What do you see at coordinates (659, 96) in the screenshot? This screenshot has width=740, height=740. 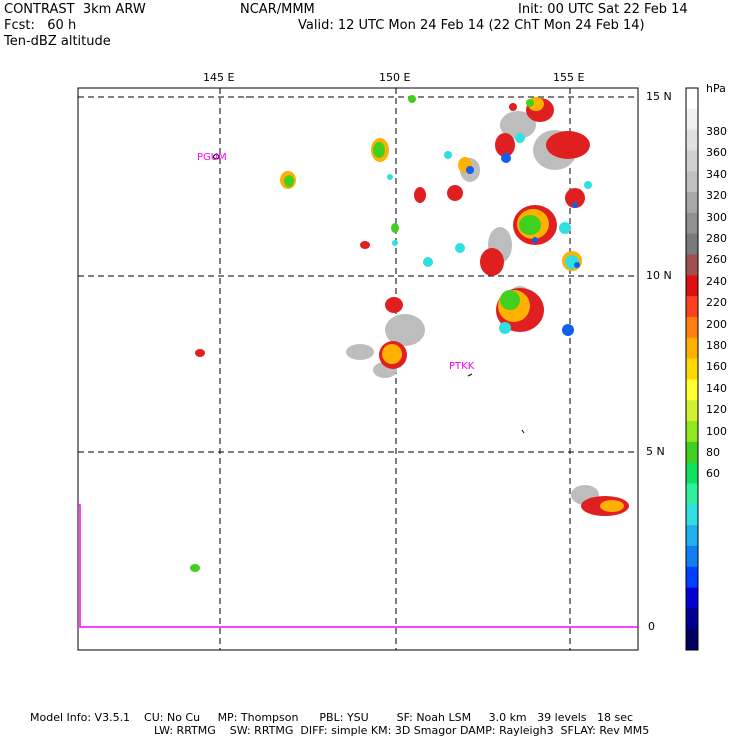 I see `lat-label-15n: 15 N` at bounding box center [659, 96].